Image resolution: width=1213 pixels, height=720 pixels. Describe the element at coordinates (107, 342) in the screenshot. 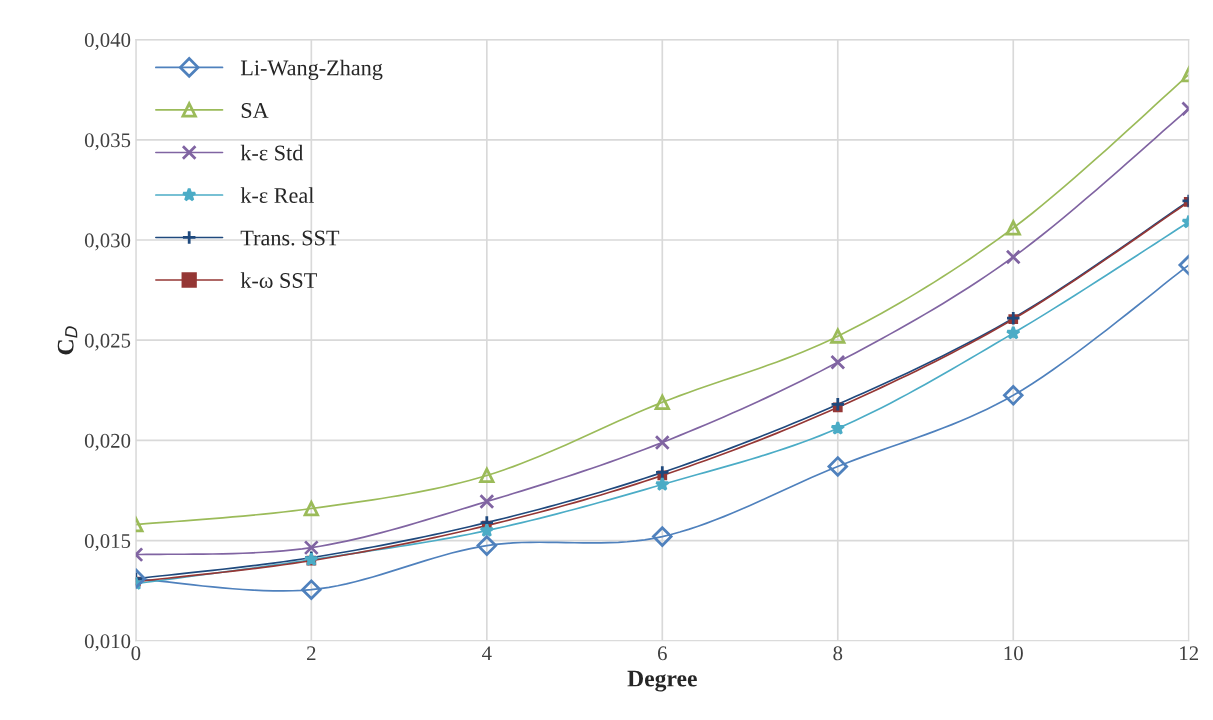

I see `y-tick-label: 0,025` at that location.